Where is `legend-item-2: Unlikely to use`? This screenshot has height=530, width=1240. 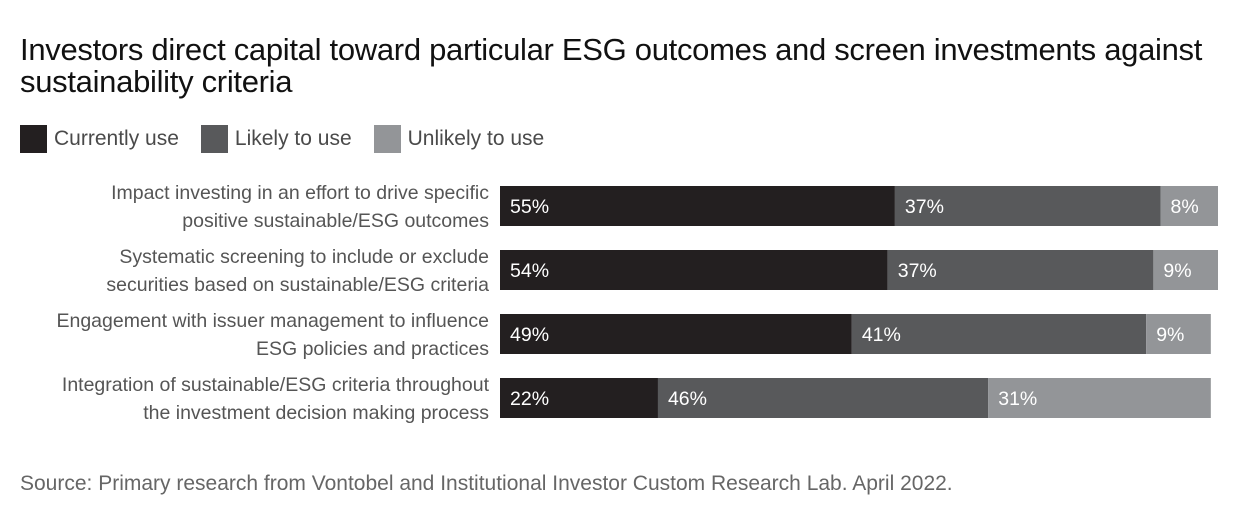
legend-item-2: Unlikely to use is located at coordinates (459, 139).